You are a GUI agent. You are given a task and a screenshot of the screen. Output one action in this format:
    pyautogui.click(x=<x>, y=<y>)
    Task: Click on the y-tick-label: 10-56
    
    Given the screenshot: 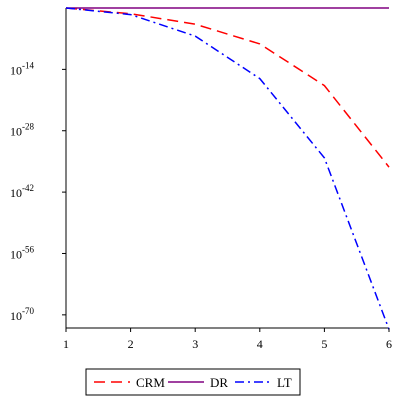 What is the action you would take?
    pyautogui.click(x=22, y=252)
    